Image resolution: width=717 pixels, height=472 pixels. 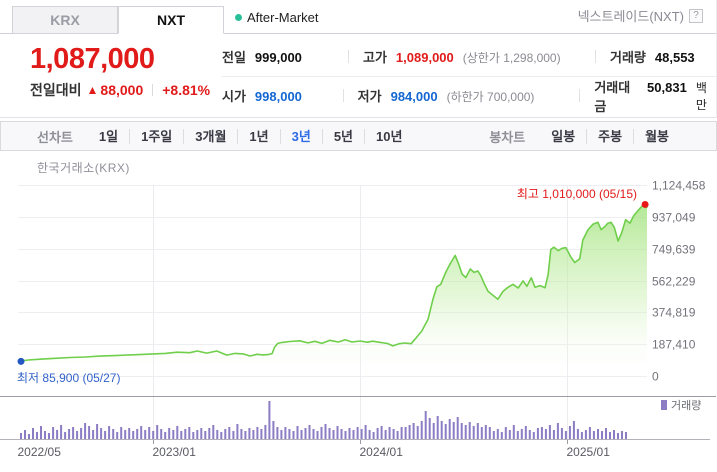 I want to click on range-button-2: 3개월, so click(x=210, y=136).